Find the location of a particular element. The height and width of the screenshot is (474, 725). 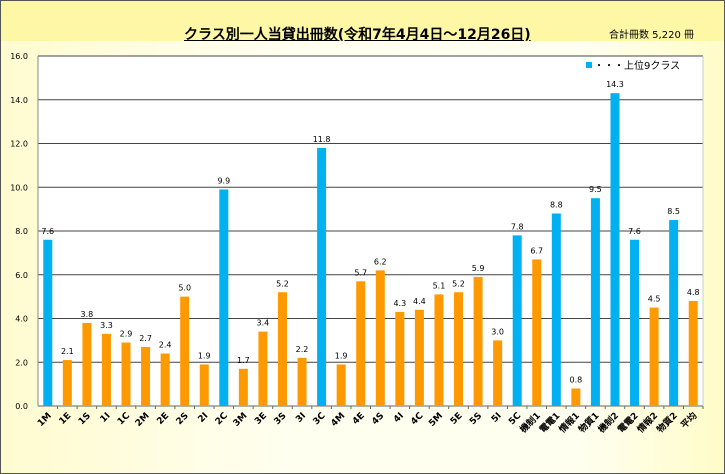

x-tick-label: 5M is located at coordinates (436, 420).